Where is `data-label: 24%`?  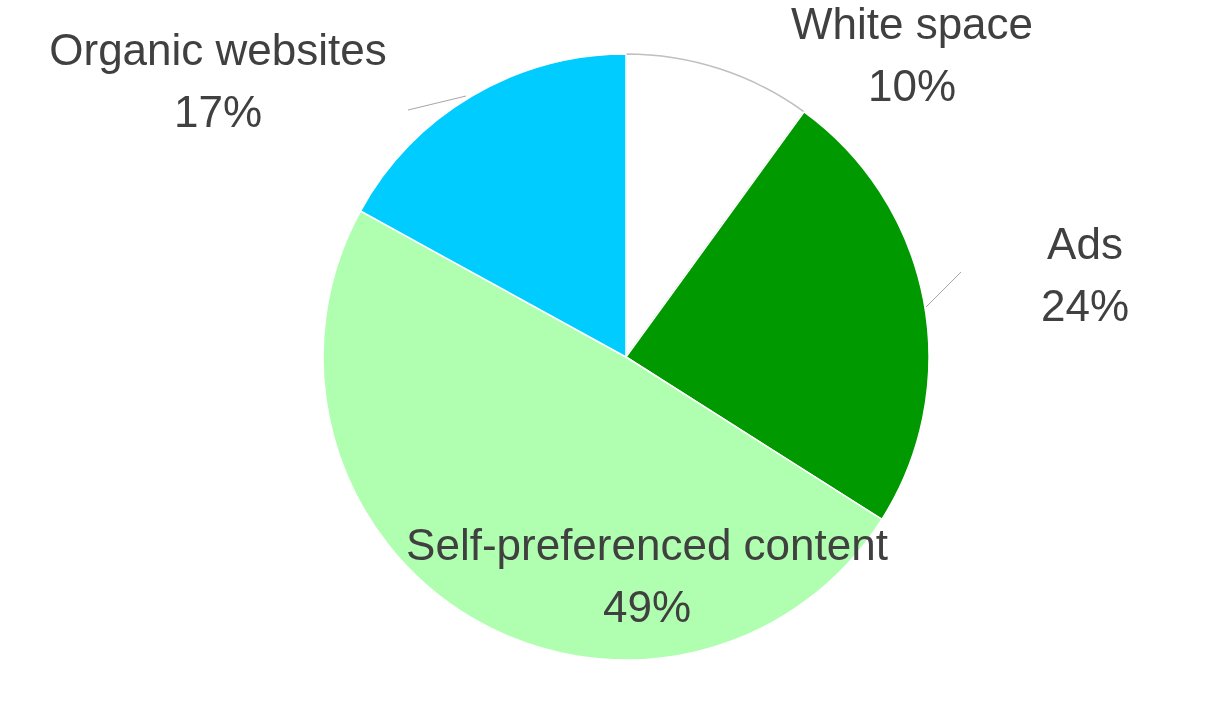 data-label: 24% is located at coordinates (1085, 305).